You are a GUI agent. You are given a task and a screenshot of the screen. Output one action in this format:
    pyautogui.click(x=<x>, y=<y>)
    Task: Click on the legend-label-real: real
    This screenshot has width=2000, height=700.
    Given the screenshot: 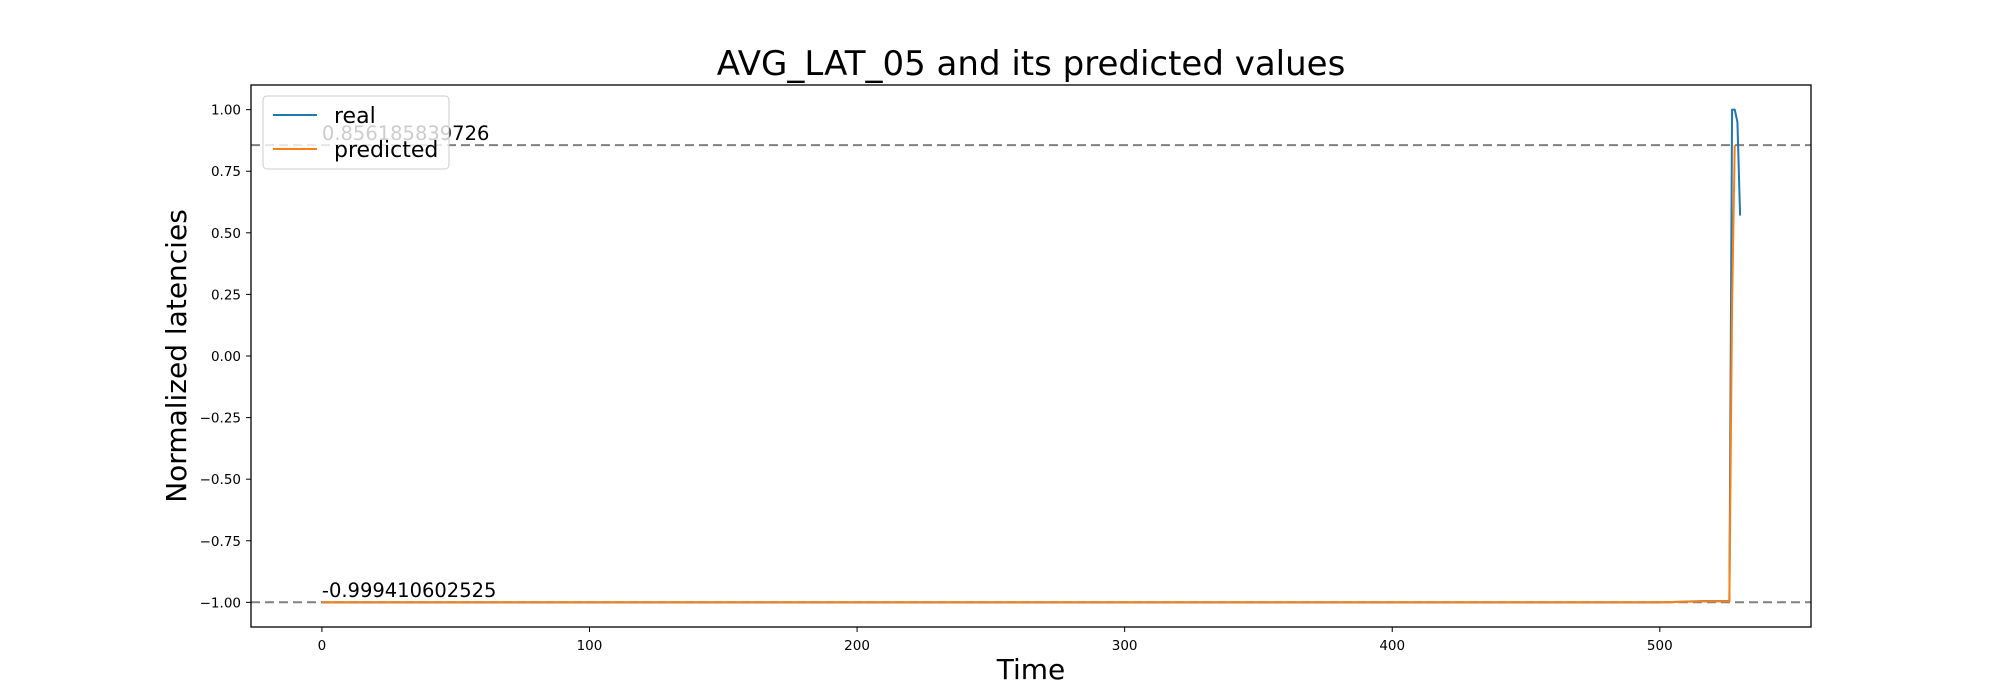 What is the action you would take?
    pyautogui.click(x=355, y=116)
    